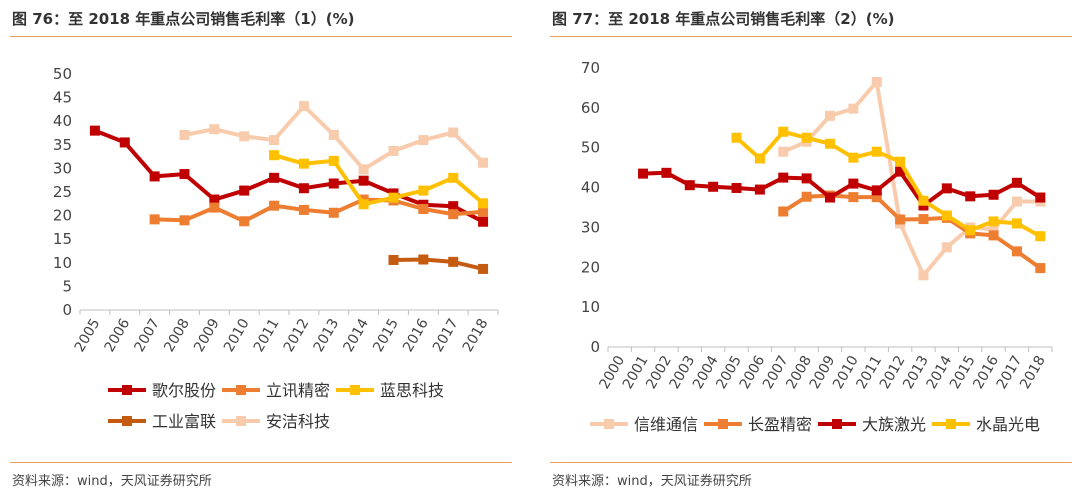 This screenshot has width=1080, height=493. I want to click on legend-item: 蓝思科技, so click(390, 390).